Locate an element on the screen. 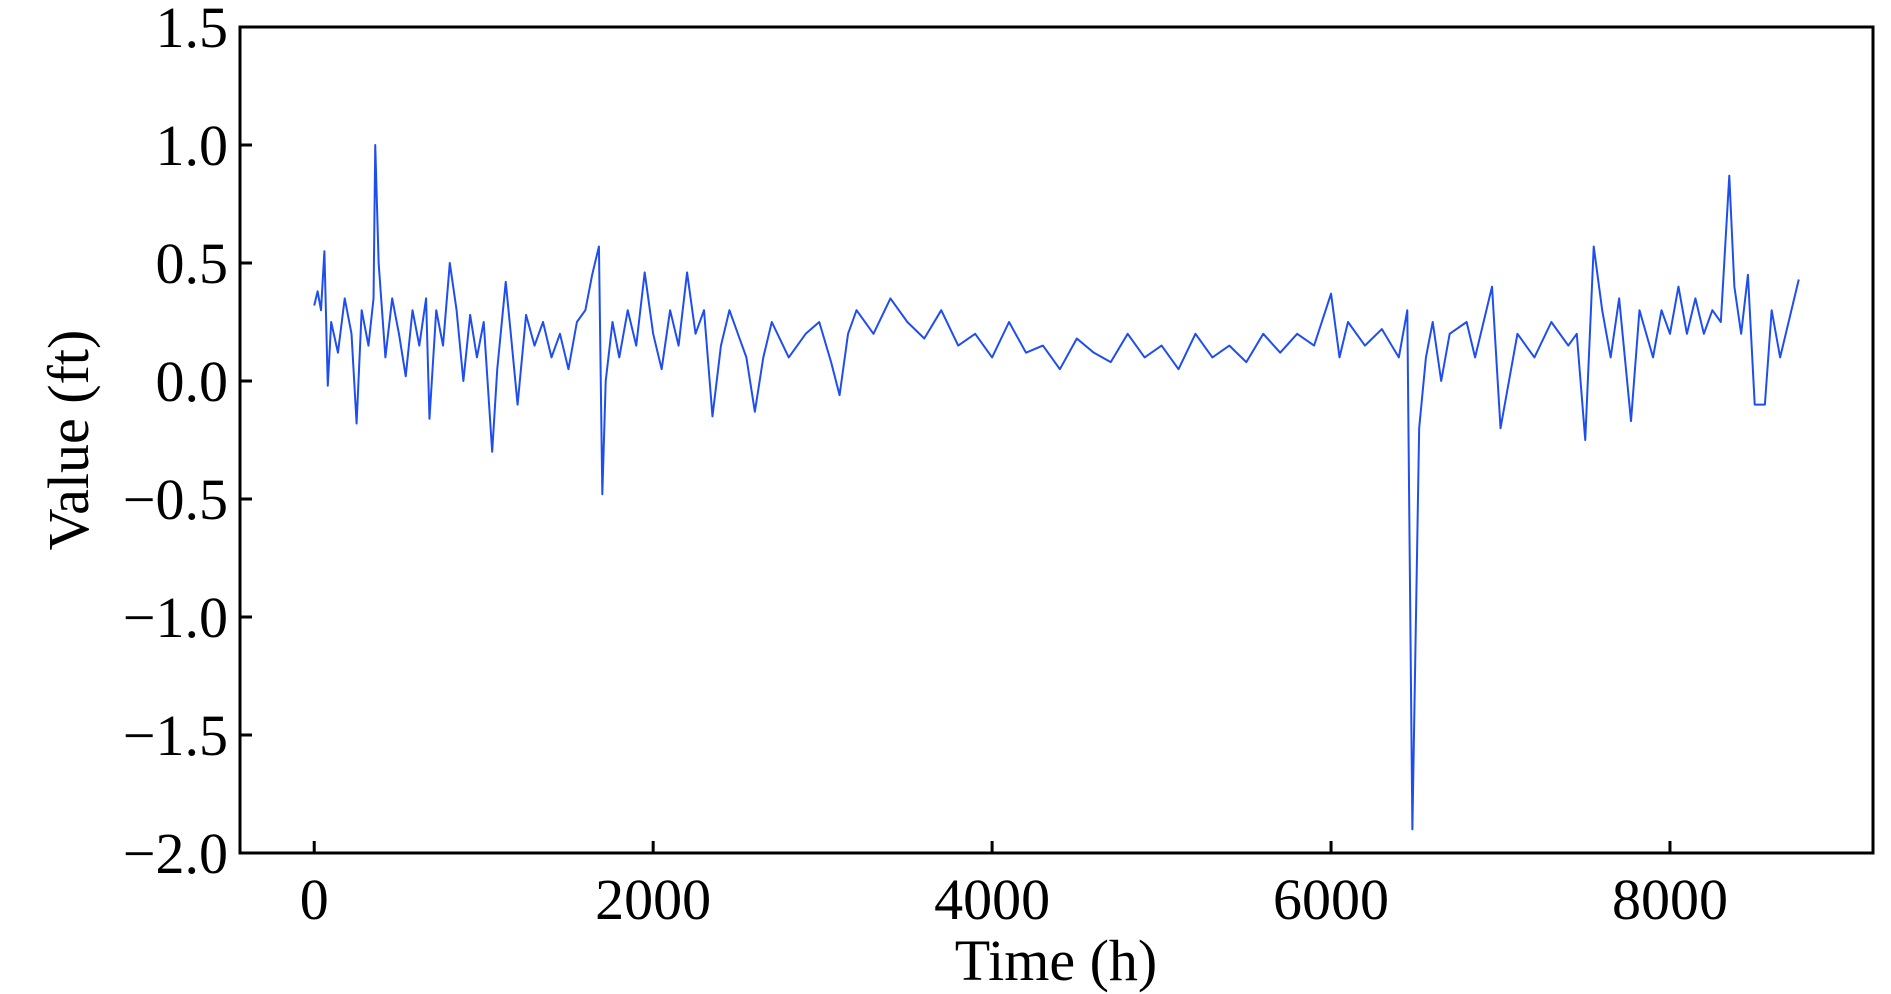 This screenshot has width=1891, height=994. y-tick-label: 1.5 is located at coordinates (192, 30).